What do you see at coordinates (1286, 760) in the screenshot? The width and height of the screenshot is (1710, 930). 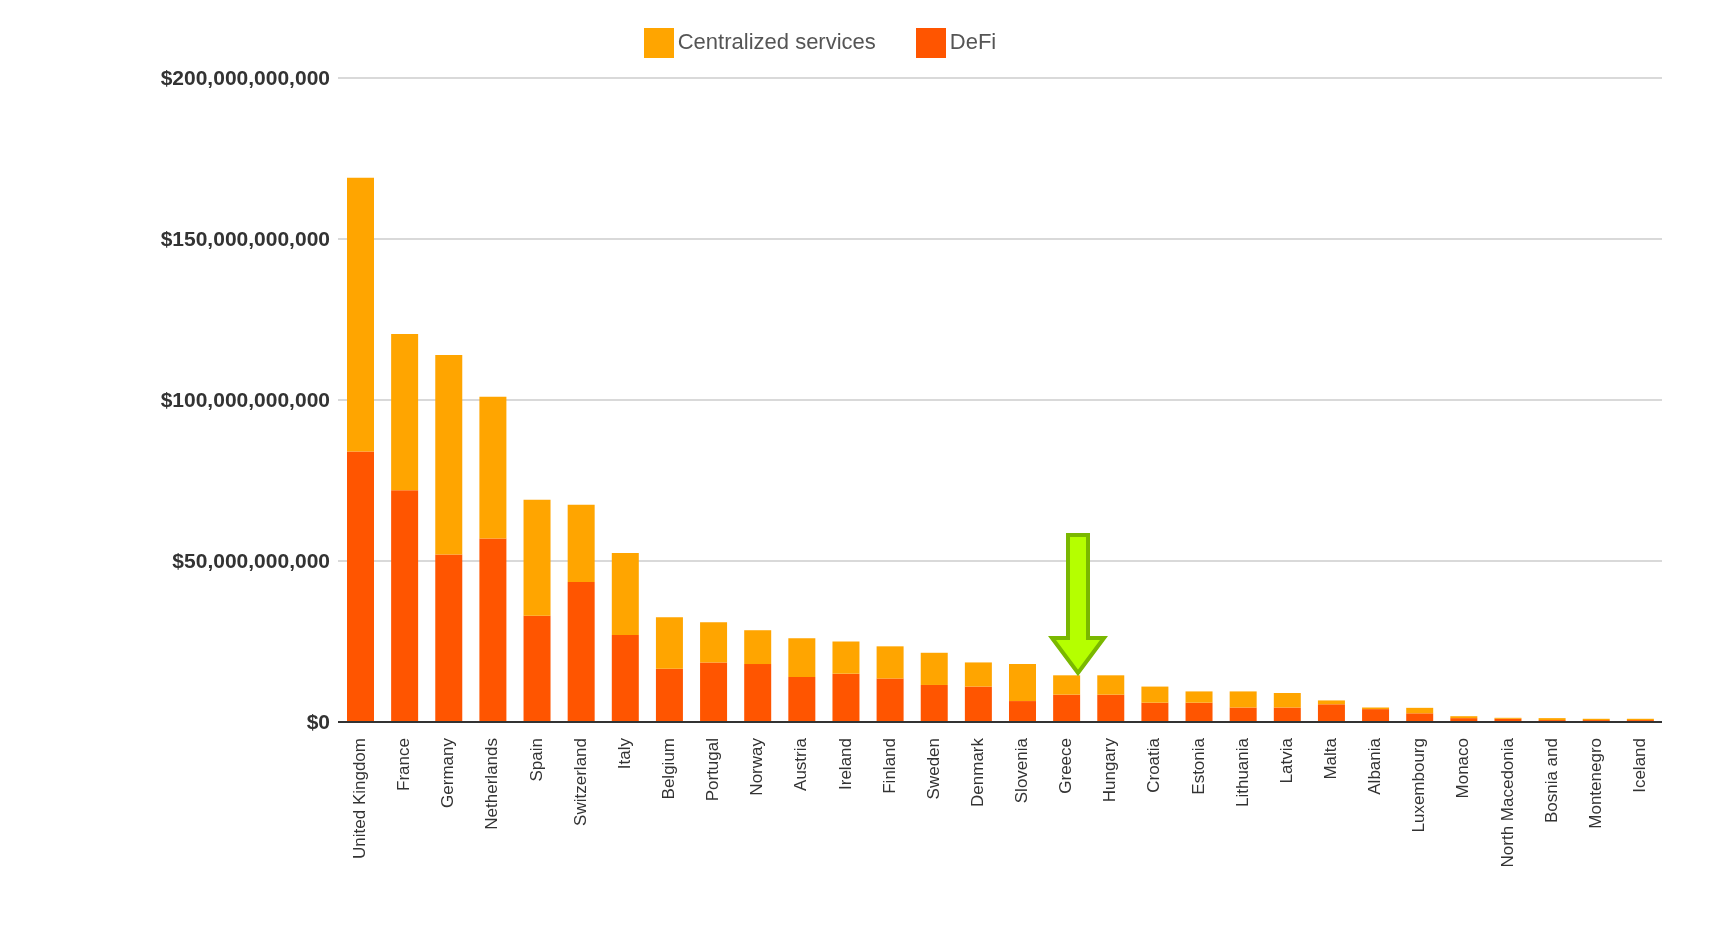 I see `x-tick-label: Latvia` at bounding box center [1286, 760].